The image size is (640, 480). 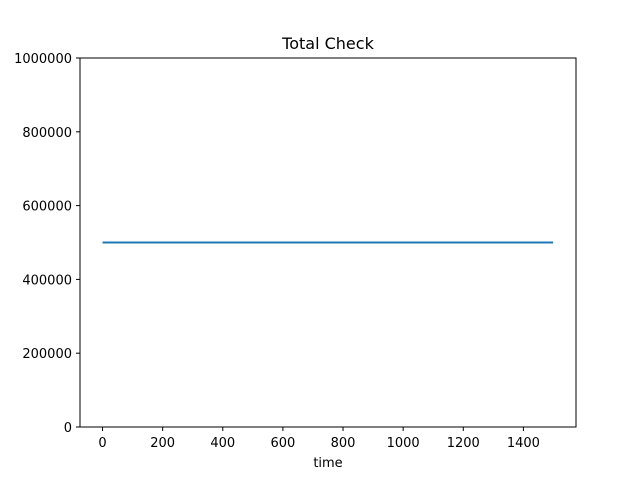 I want to click on y-tick-label: 400000, so click(x=47, y=280).